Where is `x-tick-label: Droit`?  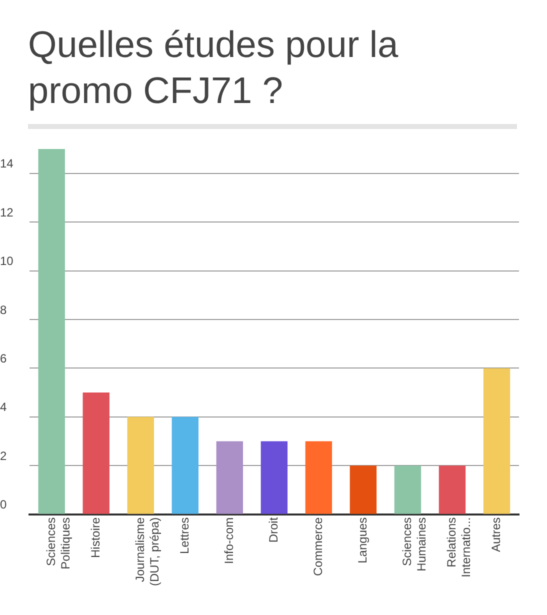 x-tick-label: Droit is located at coordinates (273, 529).